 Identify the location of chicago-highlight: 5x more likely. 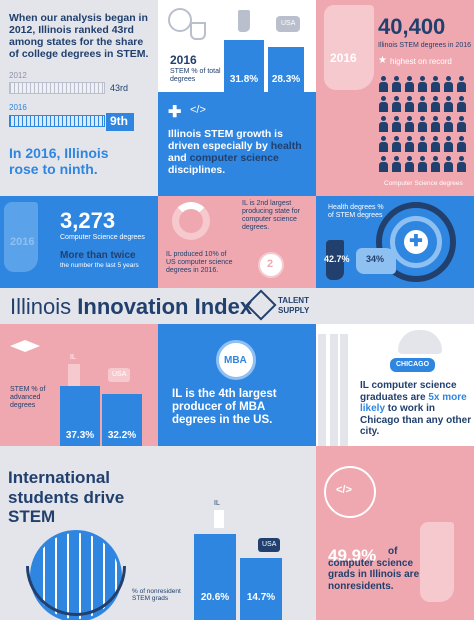
(413, 403).